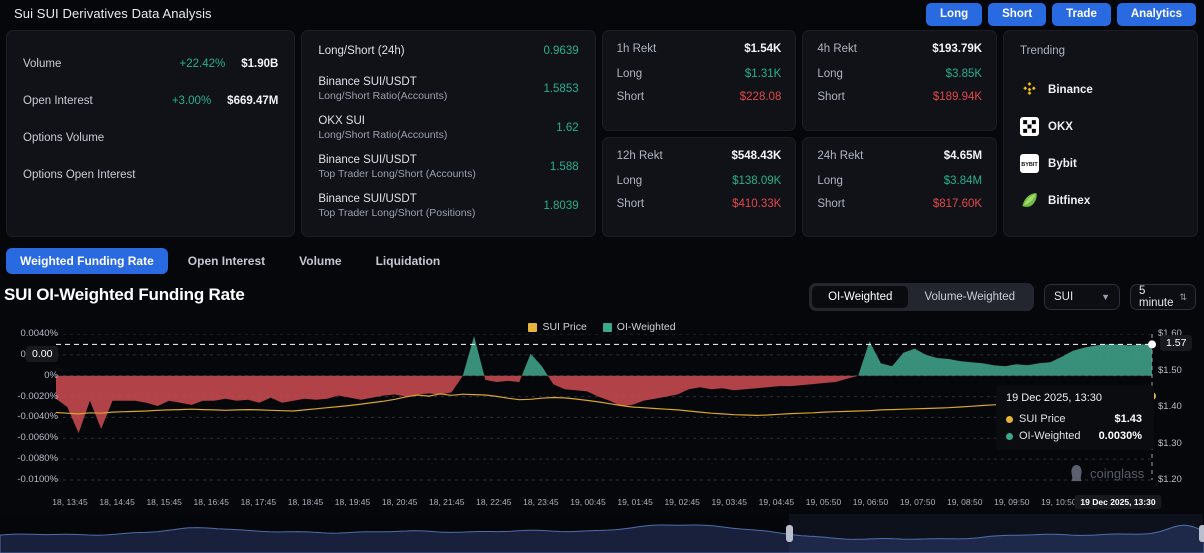 This screenshot has height=553, width=1204. Describe the element at coordinates (408, 261) in the screenshot. I see `tab-liquidation: Liquidation` at that location.